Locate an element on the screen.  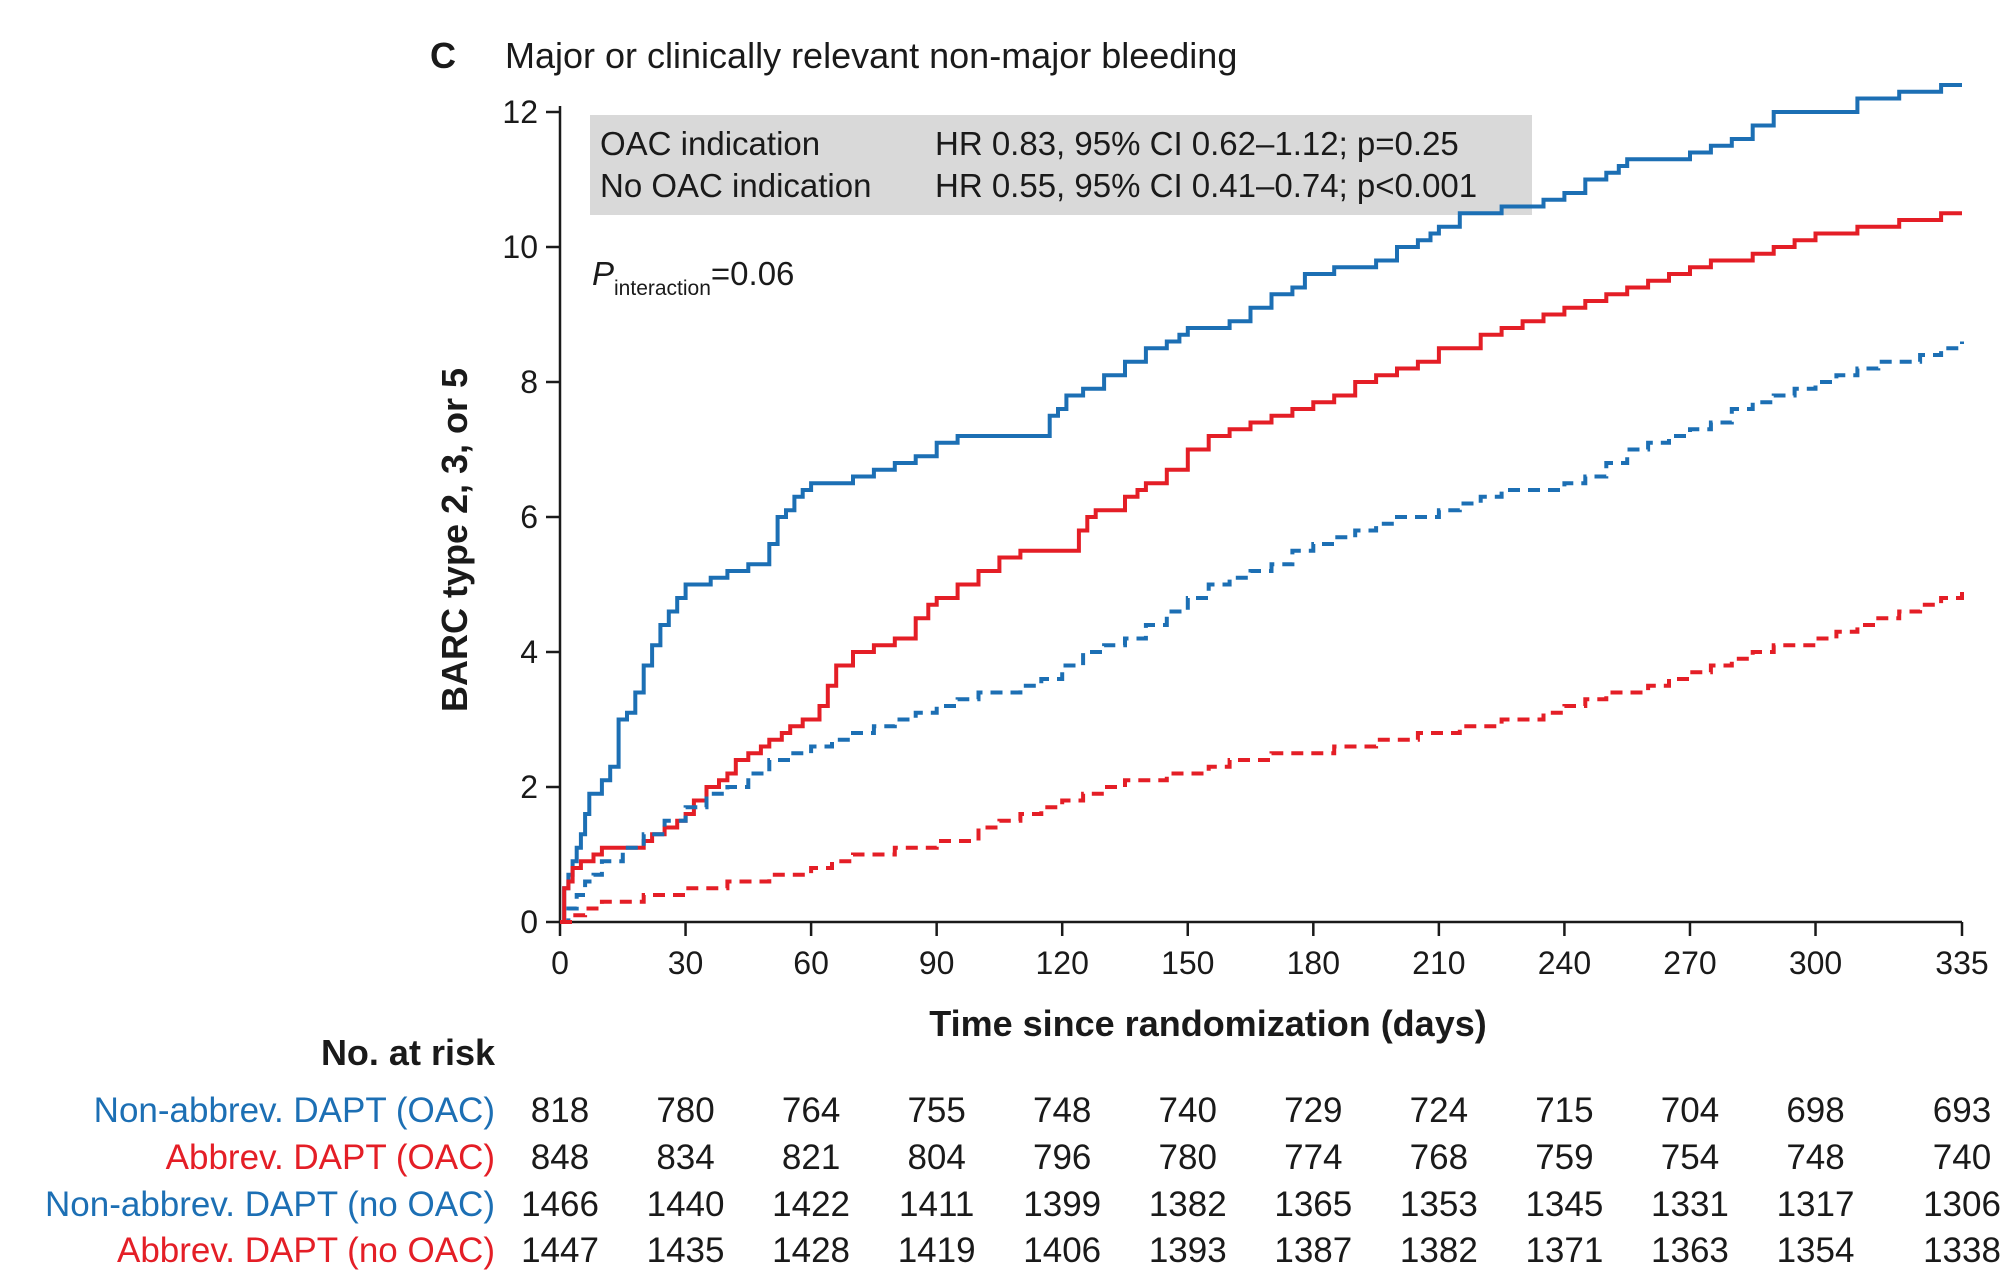
hr-box is located at coordinates (1061, 165).